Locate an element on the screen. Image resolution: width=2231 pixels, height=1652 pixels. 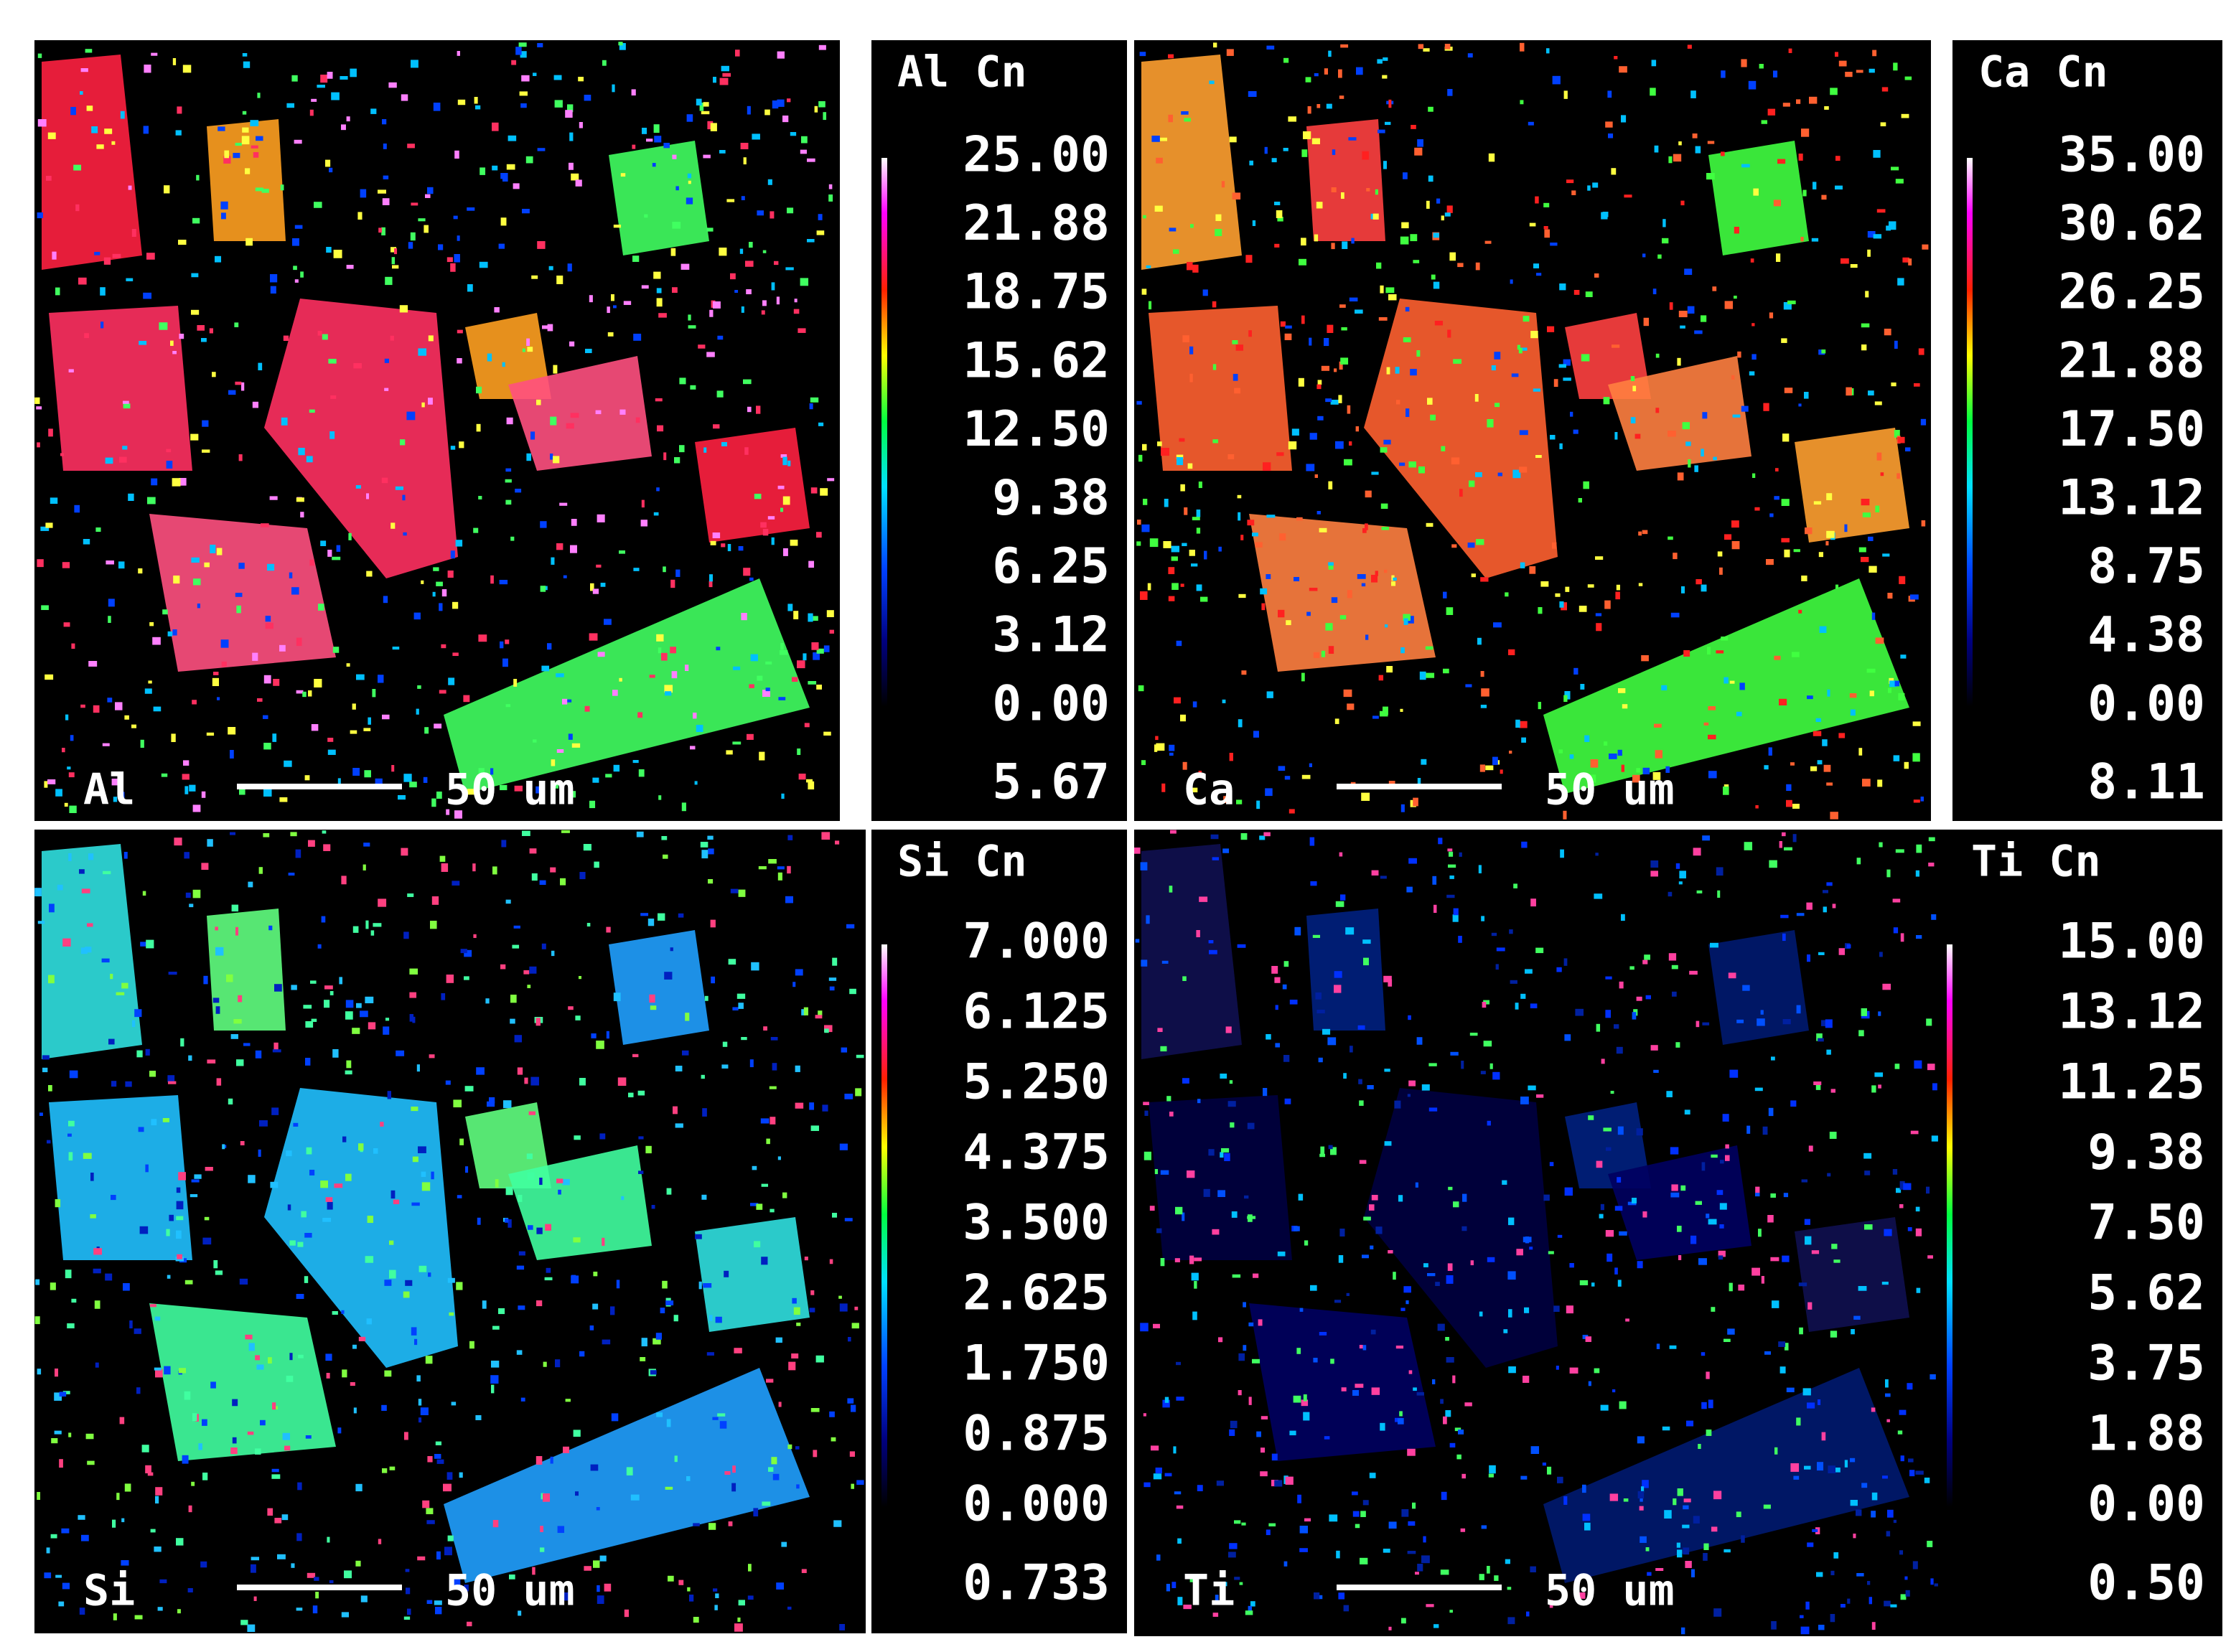
particle is located at coordinates (1608, 356).